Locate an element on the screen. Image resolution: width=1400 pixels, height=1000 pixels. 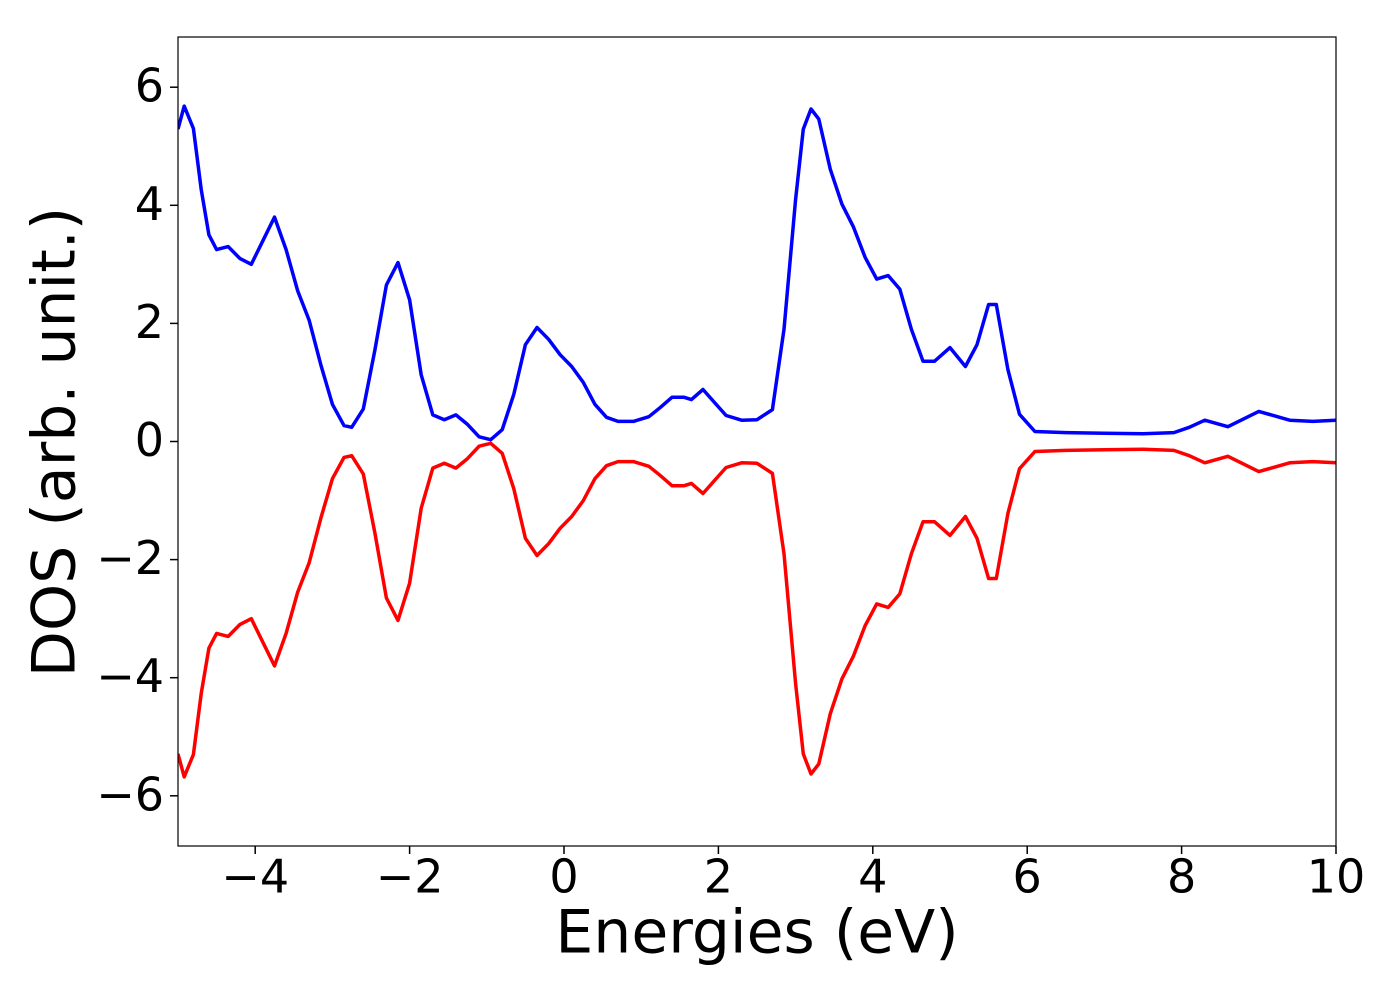
x-tick-label: 6 is located at coordinates (1027, 877).